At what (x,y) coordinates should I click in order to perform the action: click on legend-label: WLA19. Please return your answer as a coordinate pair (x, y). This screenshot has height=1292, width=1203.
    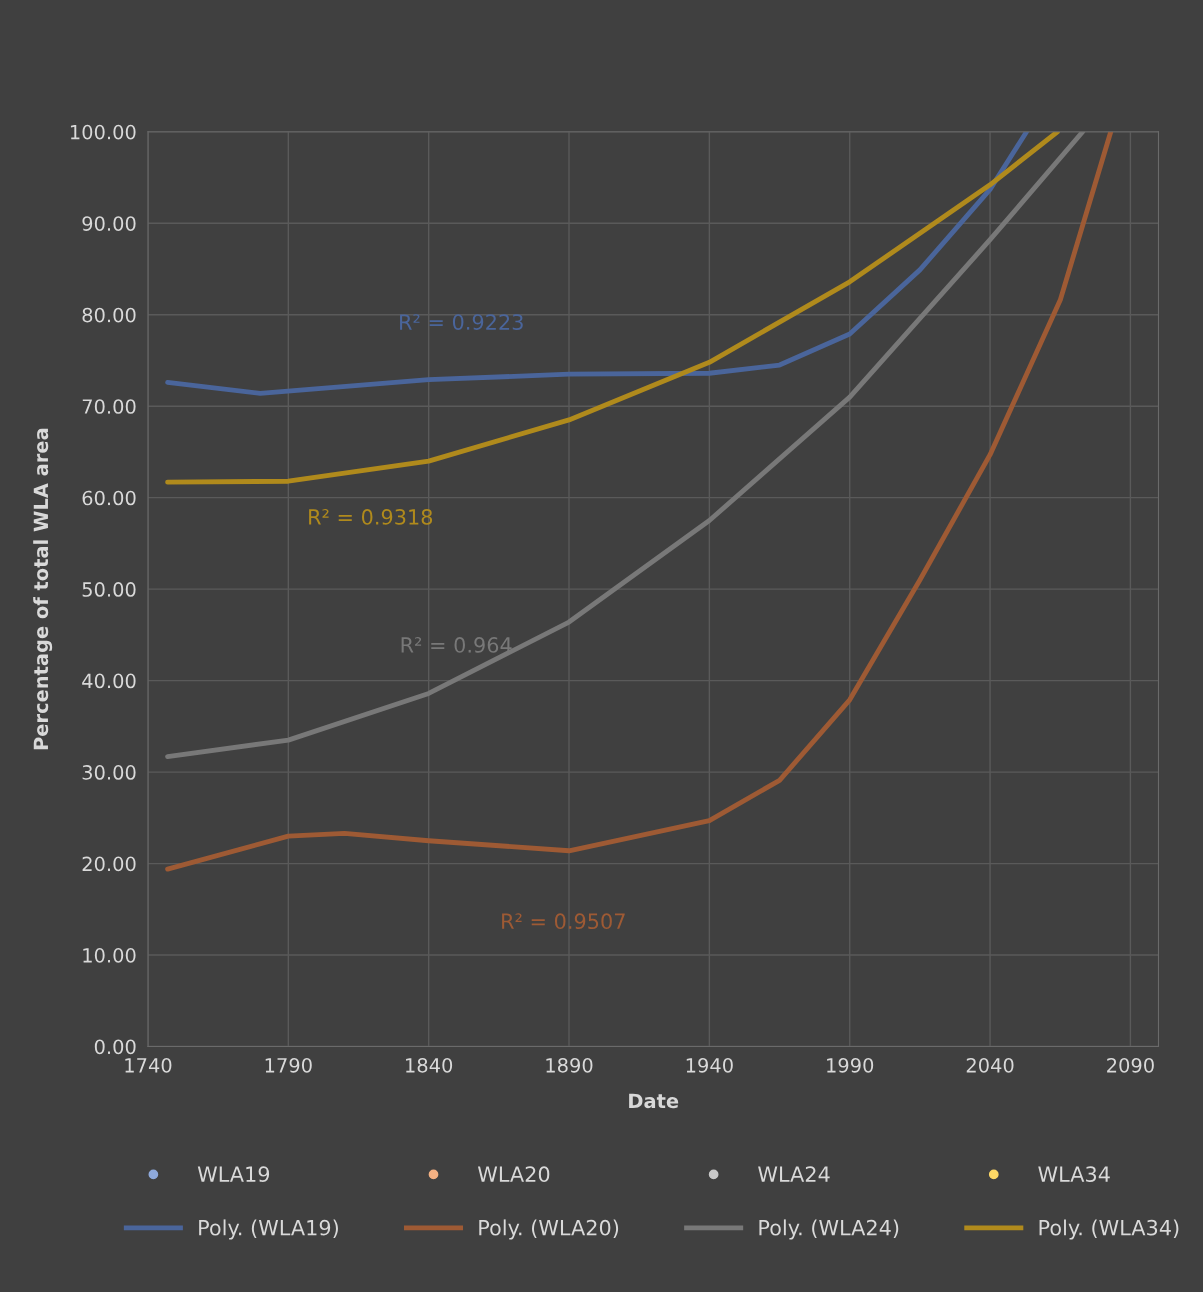
    Looking at the image, I should click on (233, 1174).